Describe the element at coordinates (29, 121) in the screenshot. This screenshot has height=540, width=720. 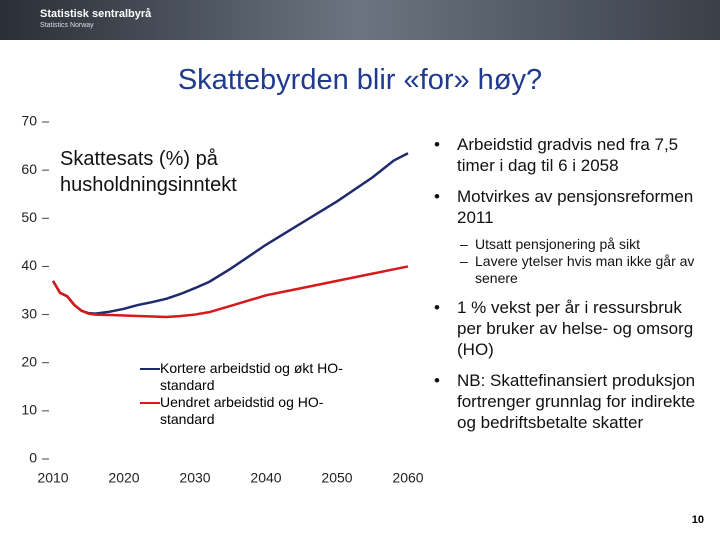
I see `y-tick-label: 70` at that location.